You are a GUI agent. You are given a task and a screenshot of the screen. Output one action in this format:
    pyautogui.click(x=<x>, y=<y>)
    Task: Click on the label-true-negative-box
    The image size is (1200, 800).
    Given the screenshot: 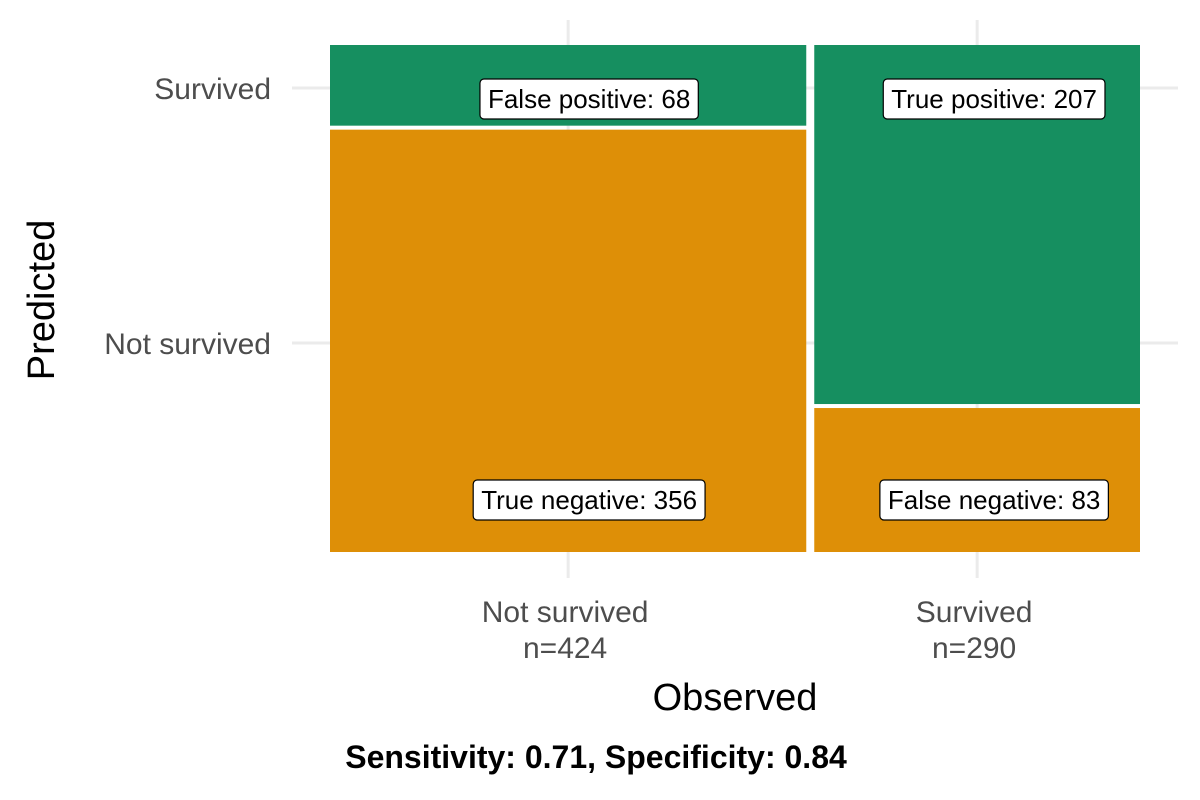 What is the action you would take?
    pyautogui.click(x=589, y=500)
    